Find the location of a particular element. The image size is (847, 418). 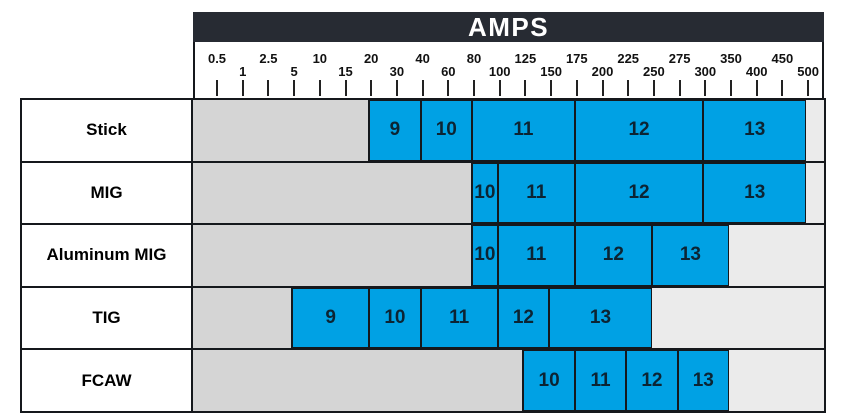

chart-title-bar: AMPS is located at coordinates (508, 27).